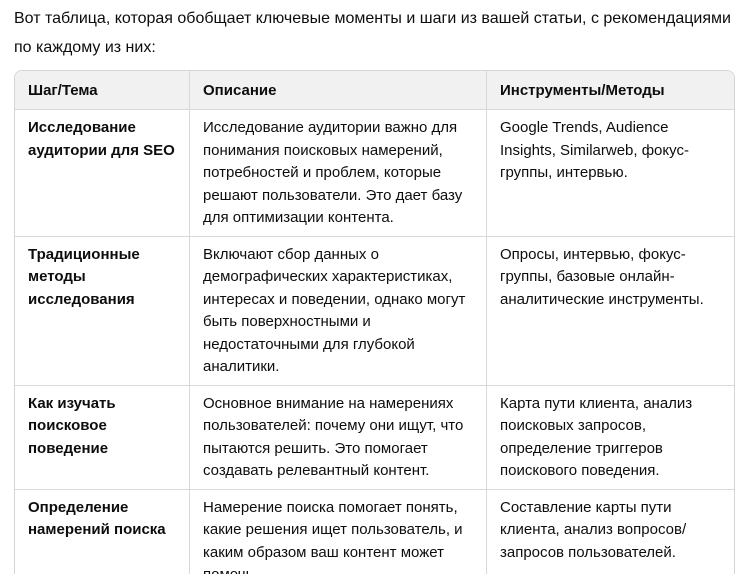 The height and width of the screenshot is (574, 754). What do you see at coordinates (102, 531) in the screenshot?
I see `cell-step: Определение намерений поиска` at bounding box center [102, 531].